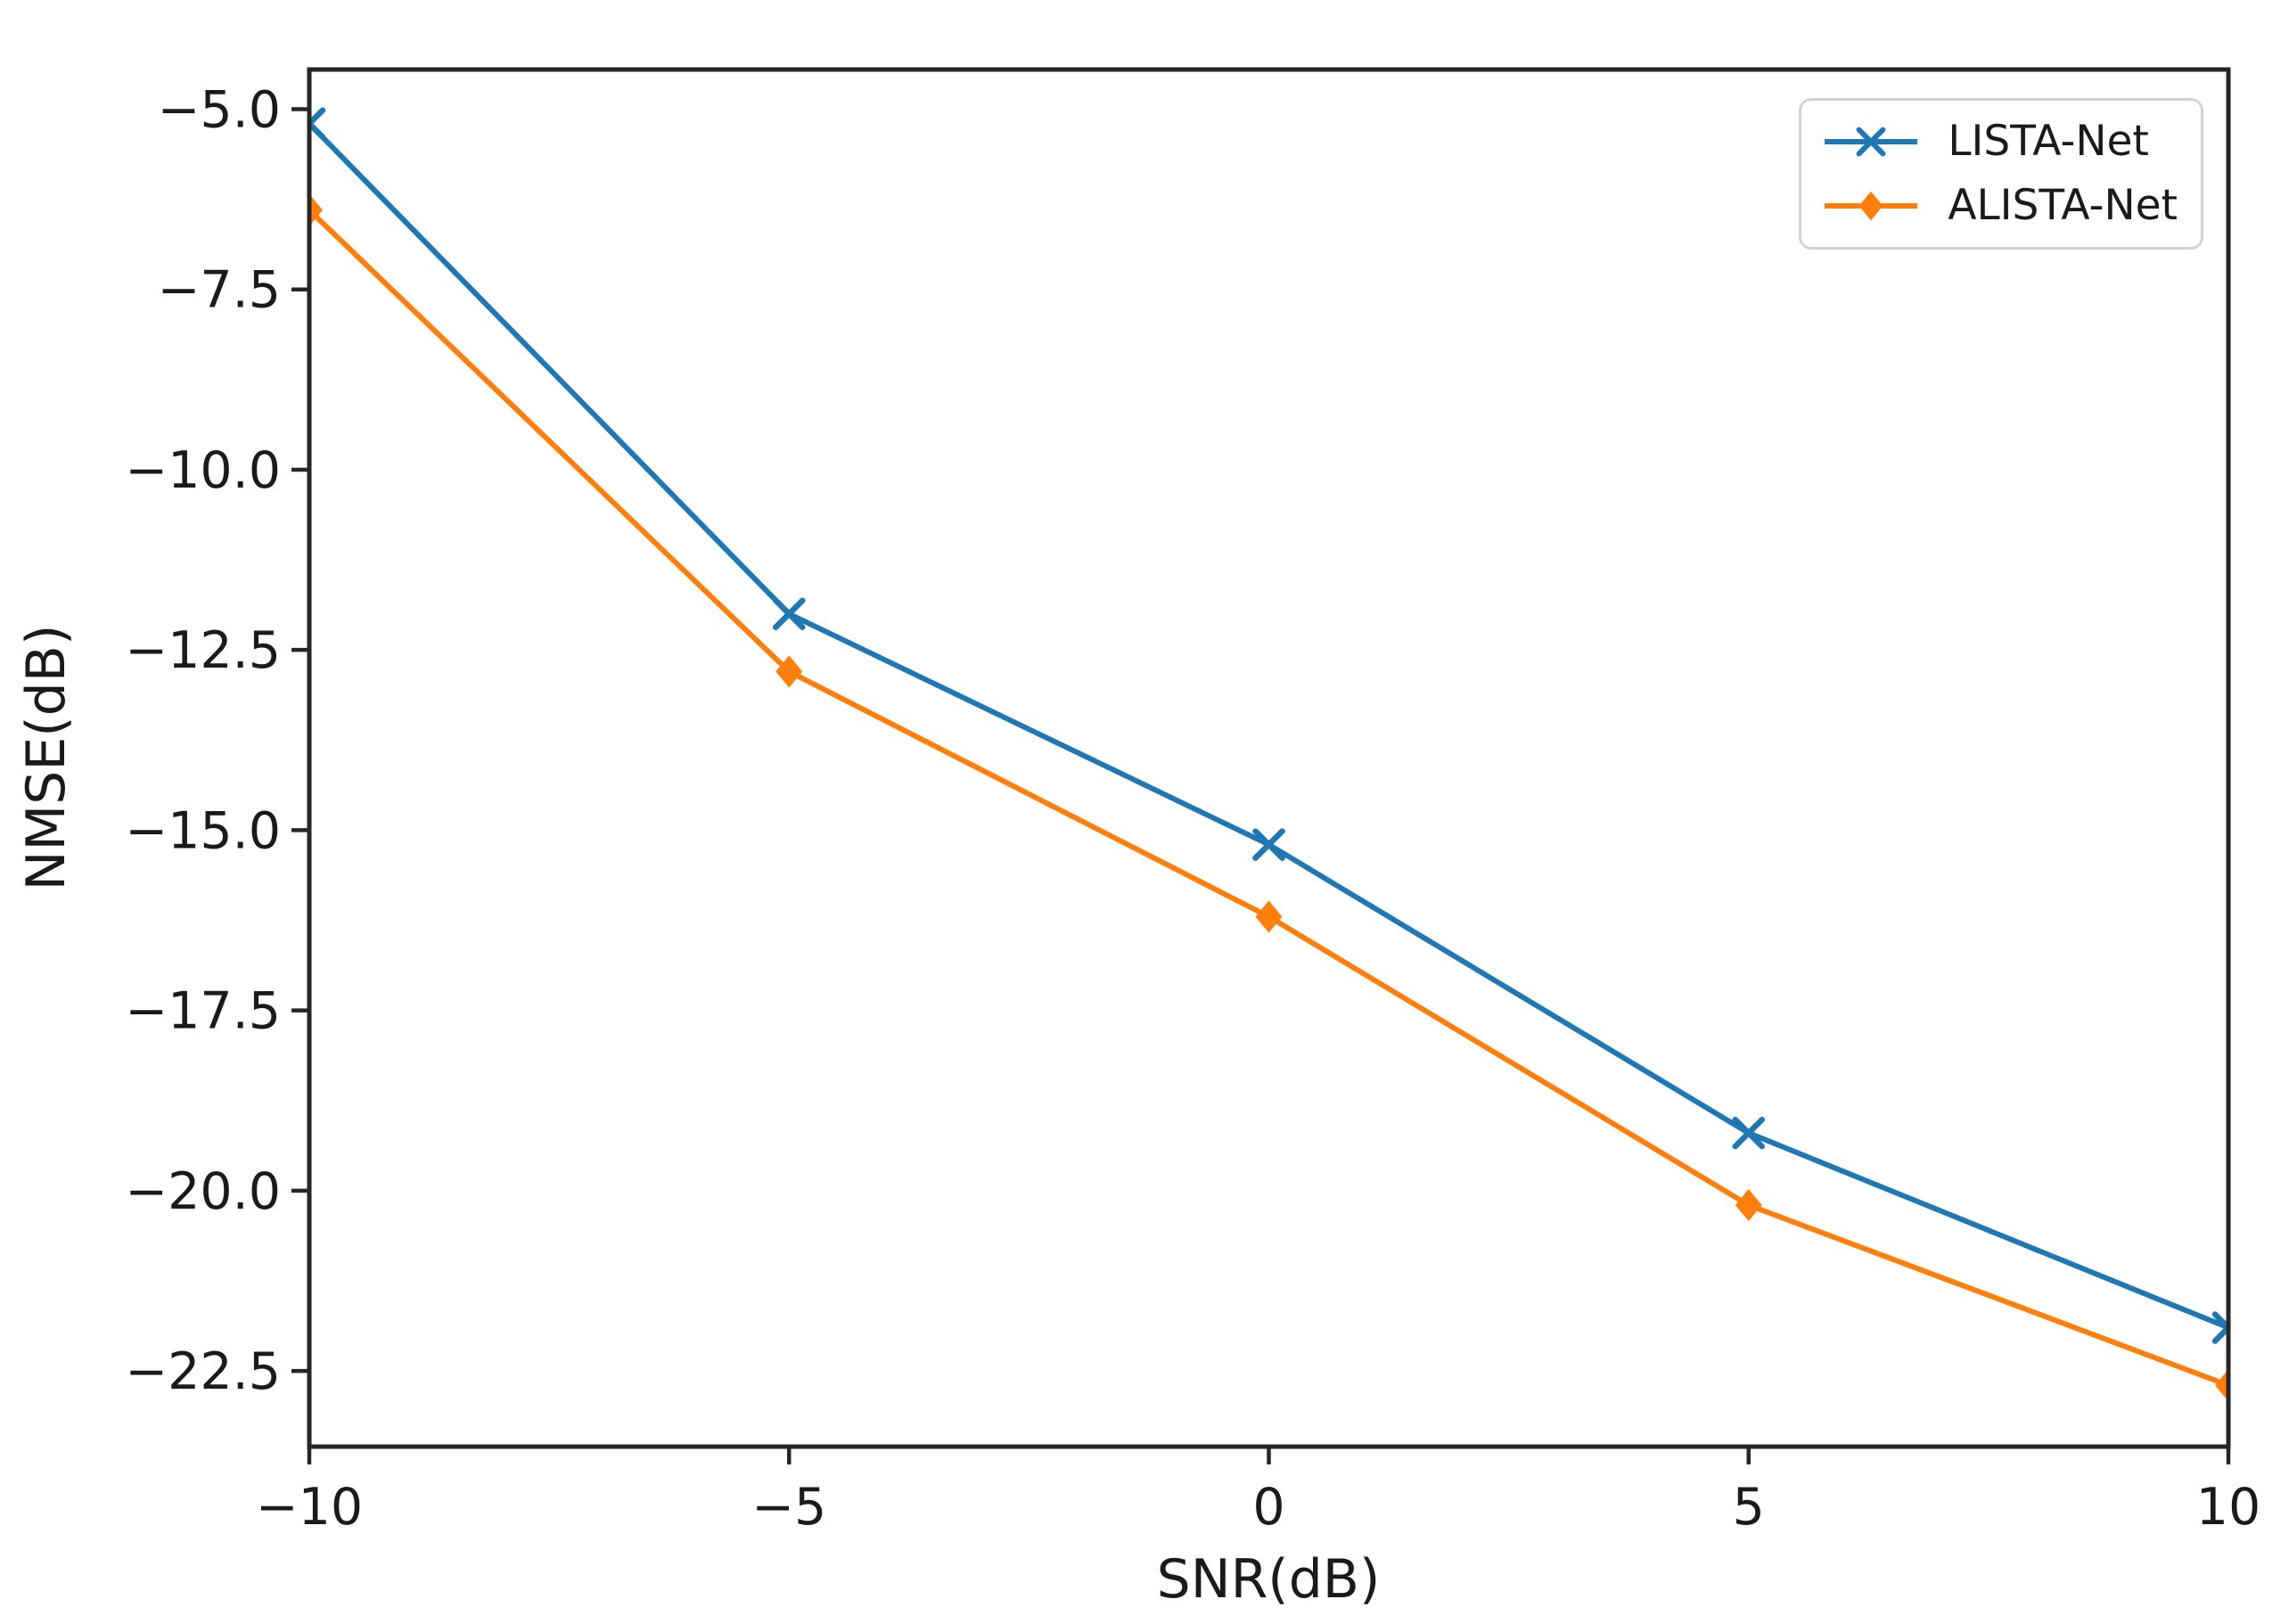 This screenshot has width=2289, height=1624. What do you see at coordinates (203, 470) in the screenshot?
I see `y-tick-label: −10.0` at bounding box center [203, 470].